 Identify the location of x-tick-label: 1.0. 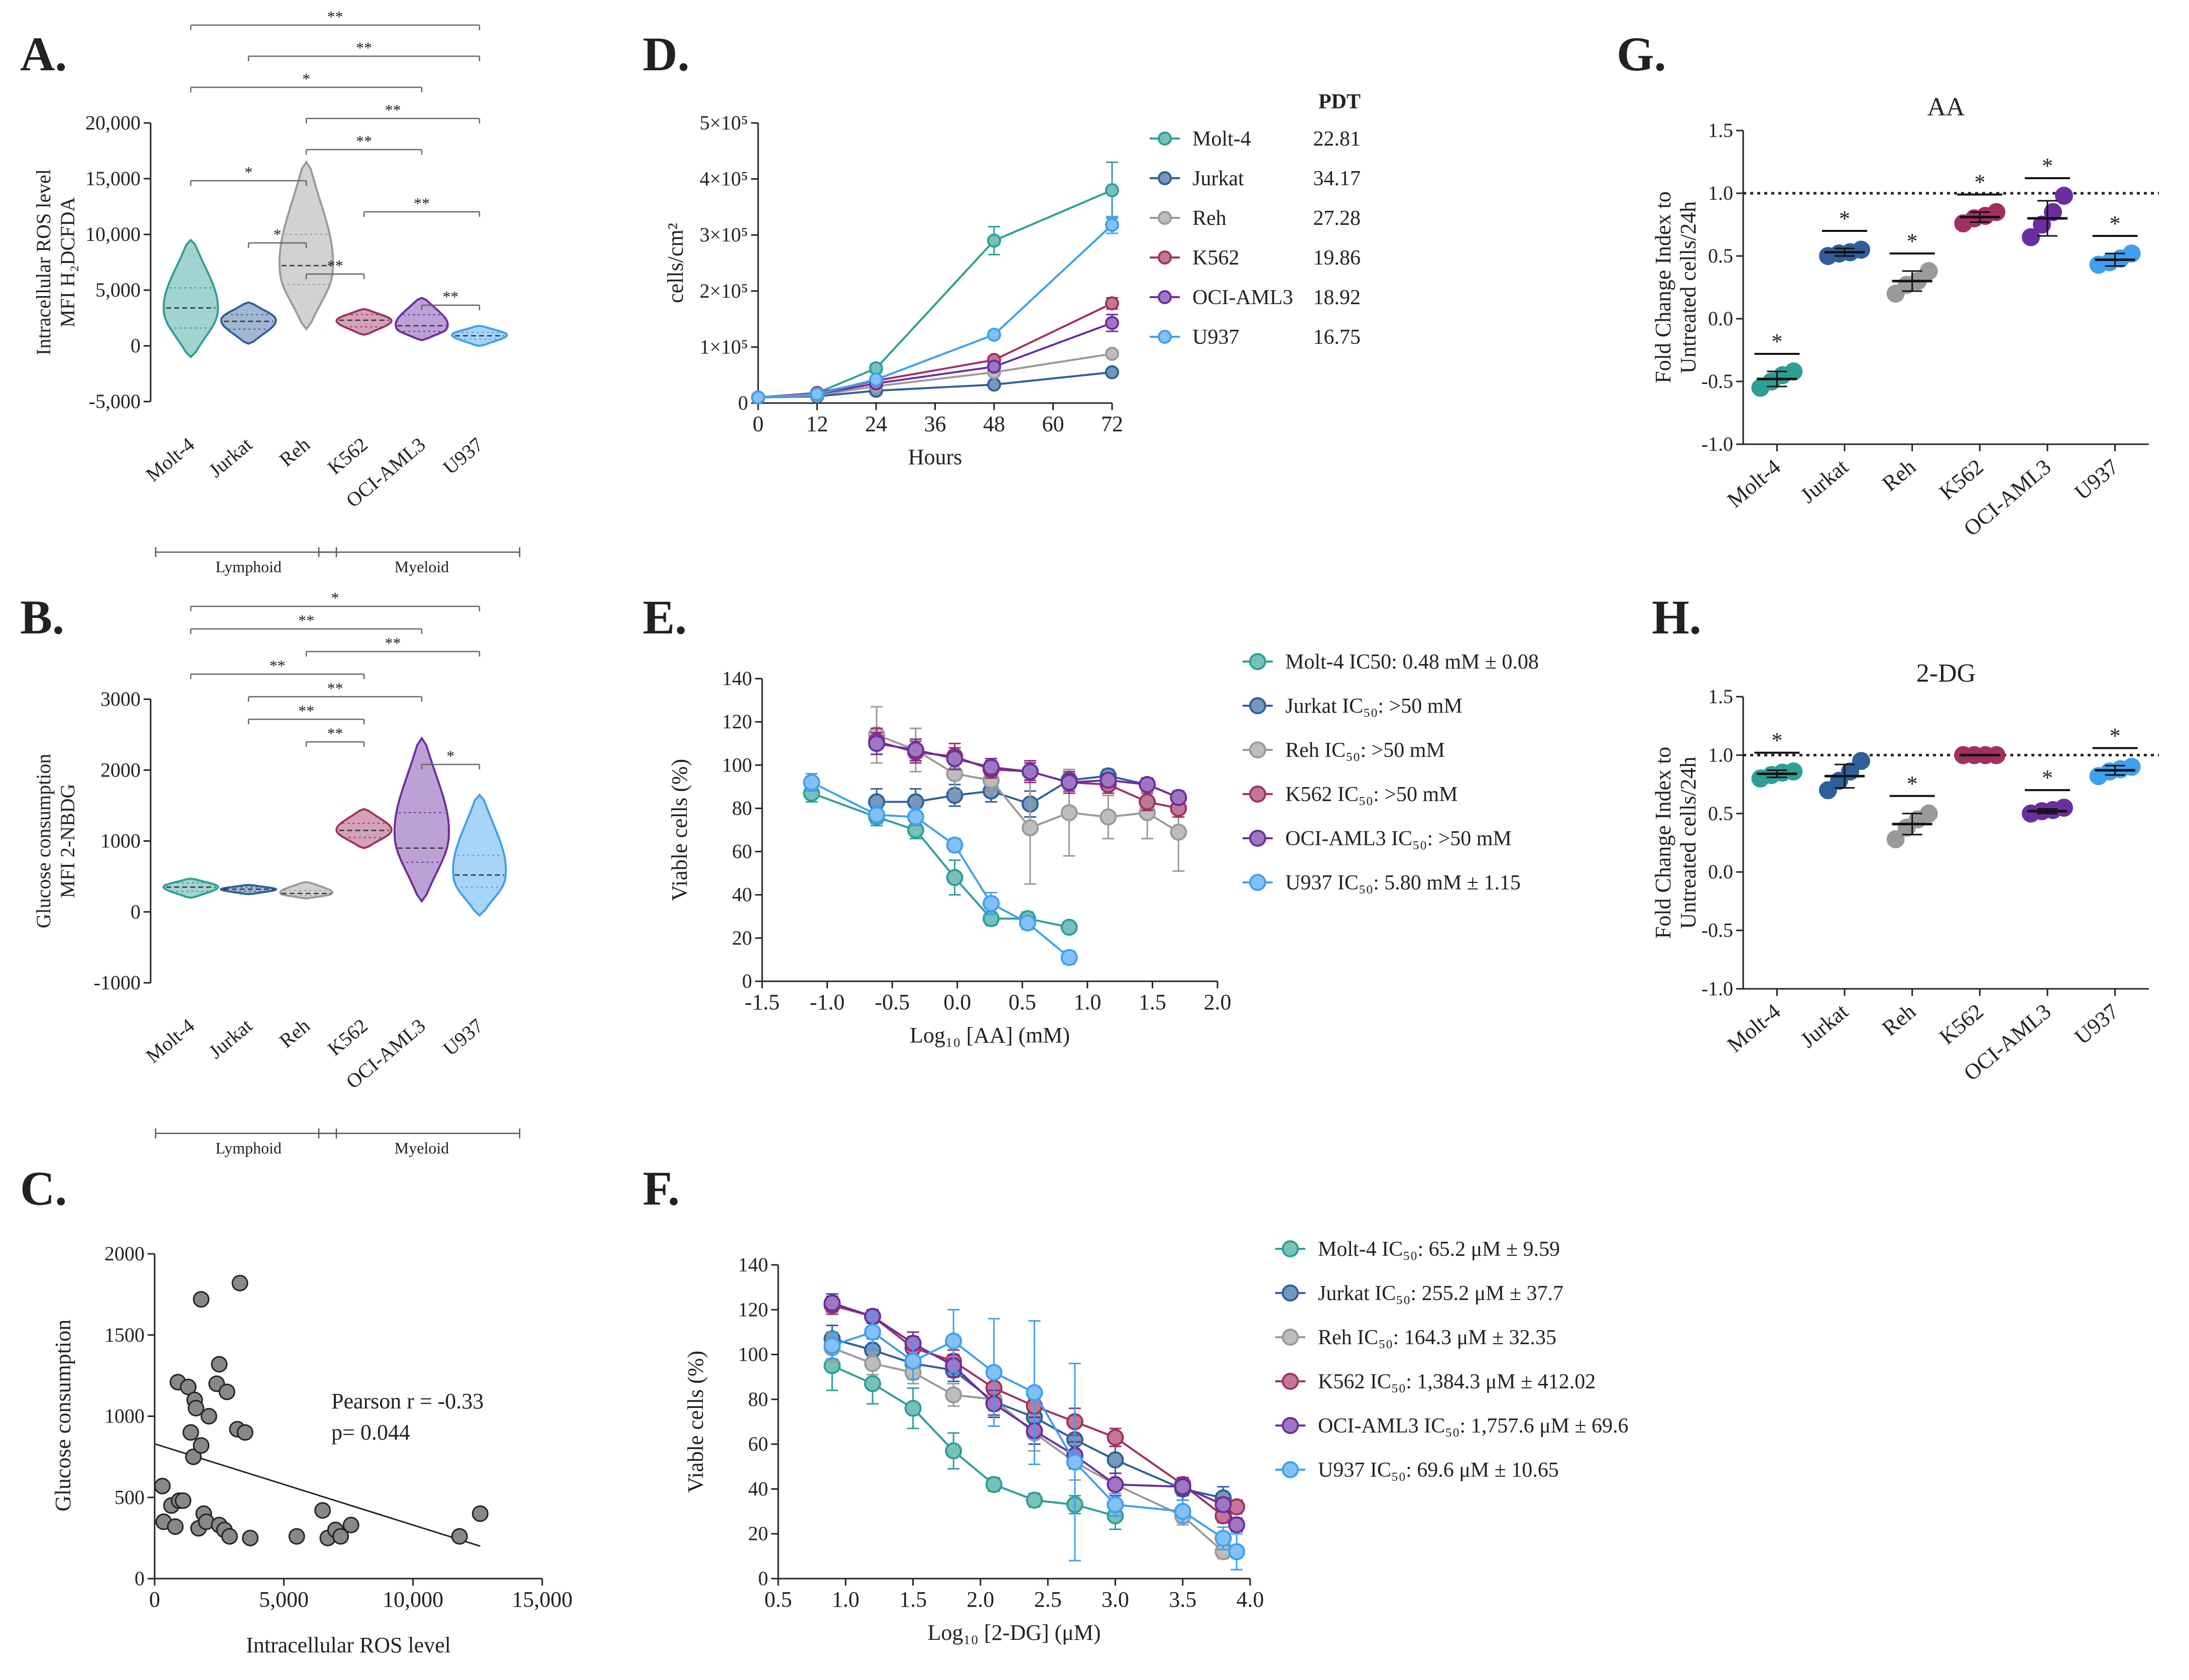
(1087, 1002).